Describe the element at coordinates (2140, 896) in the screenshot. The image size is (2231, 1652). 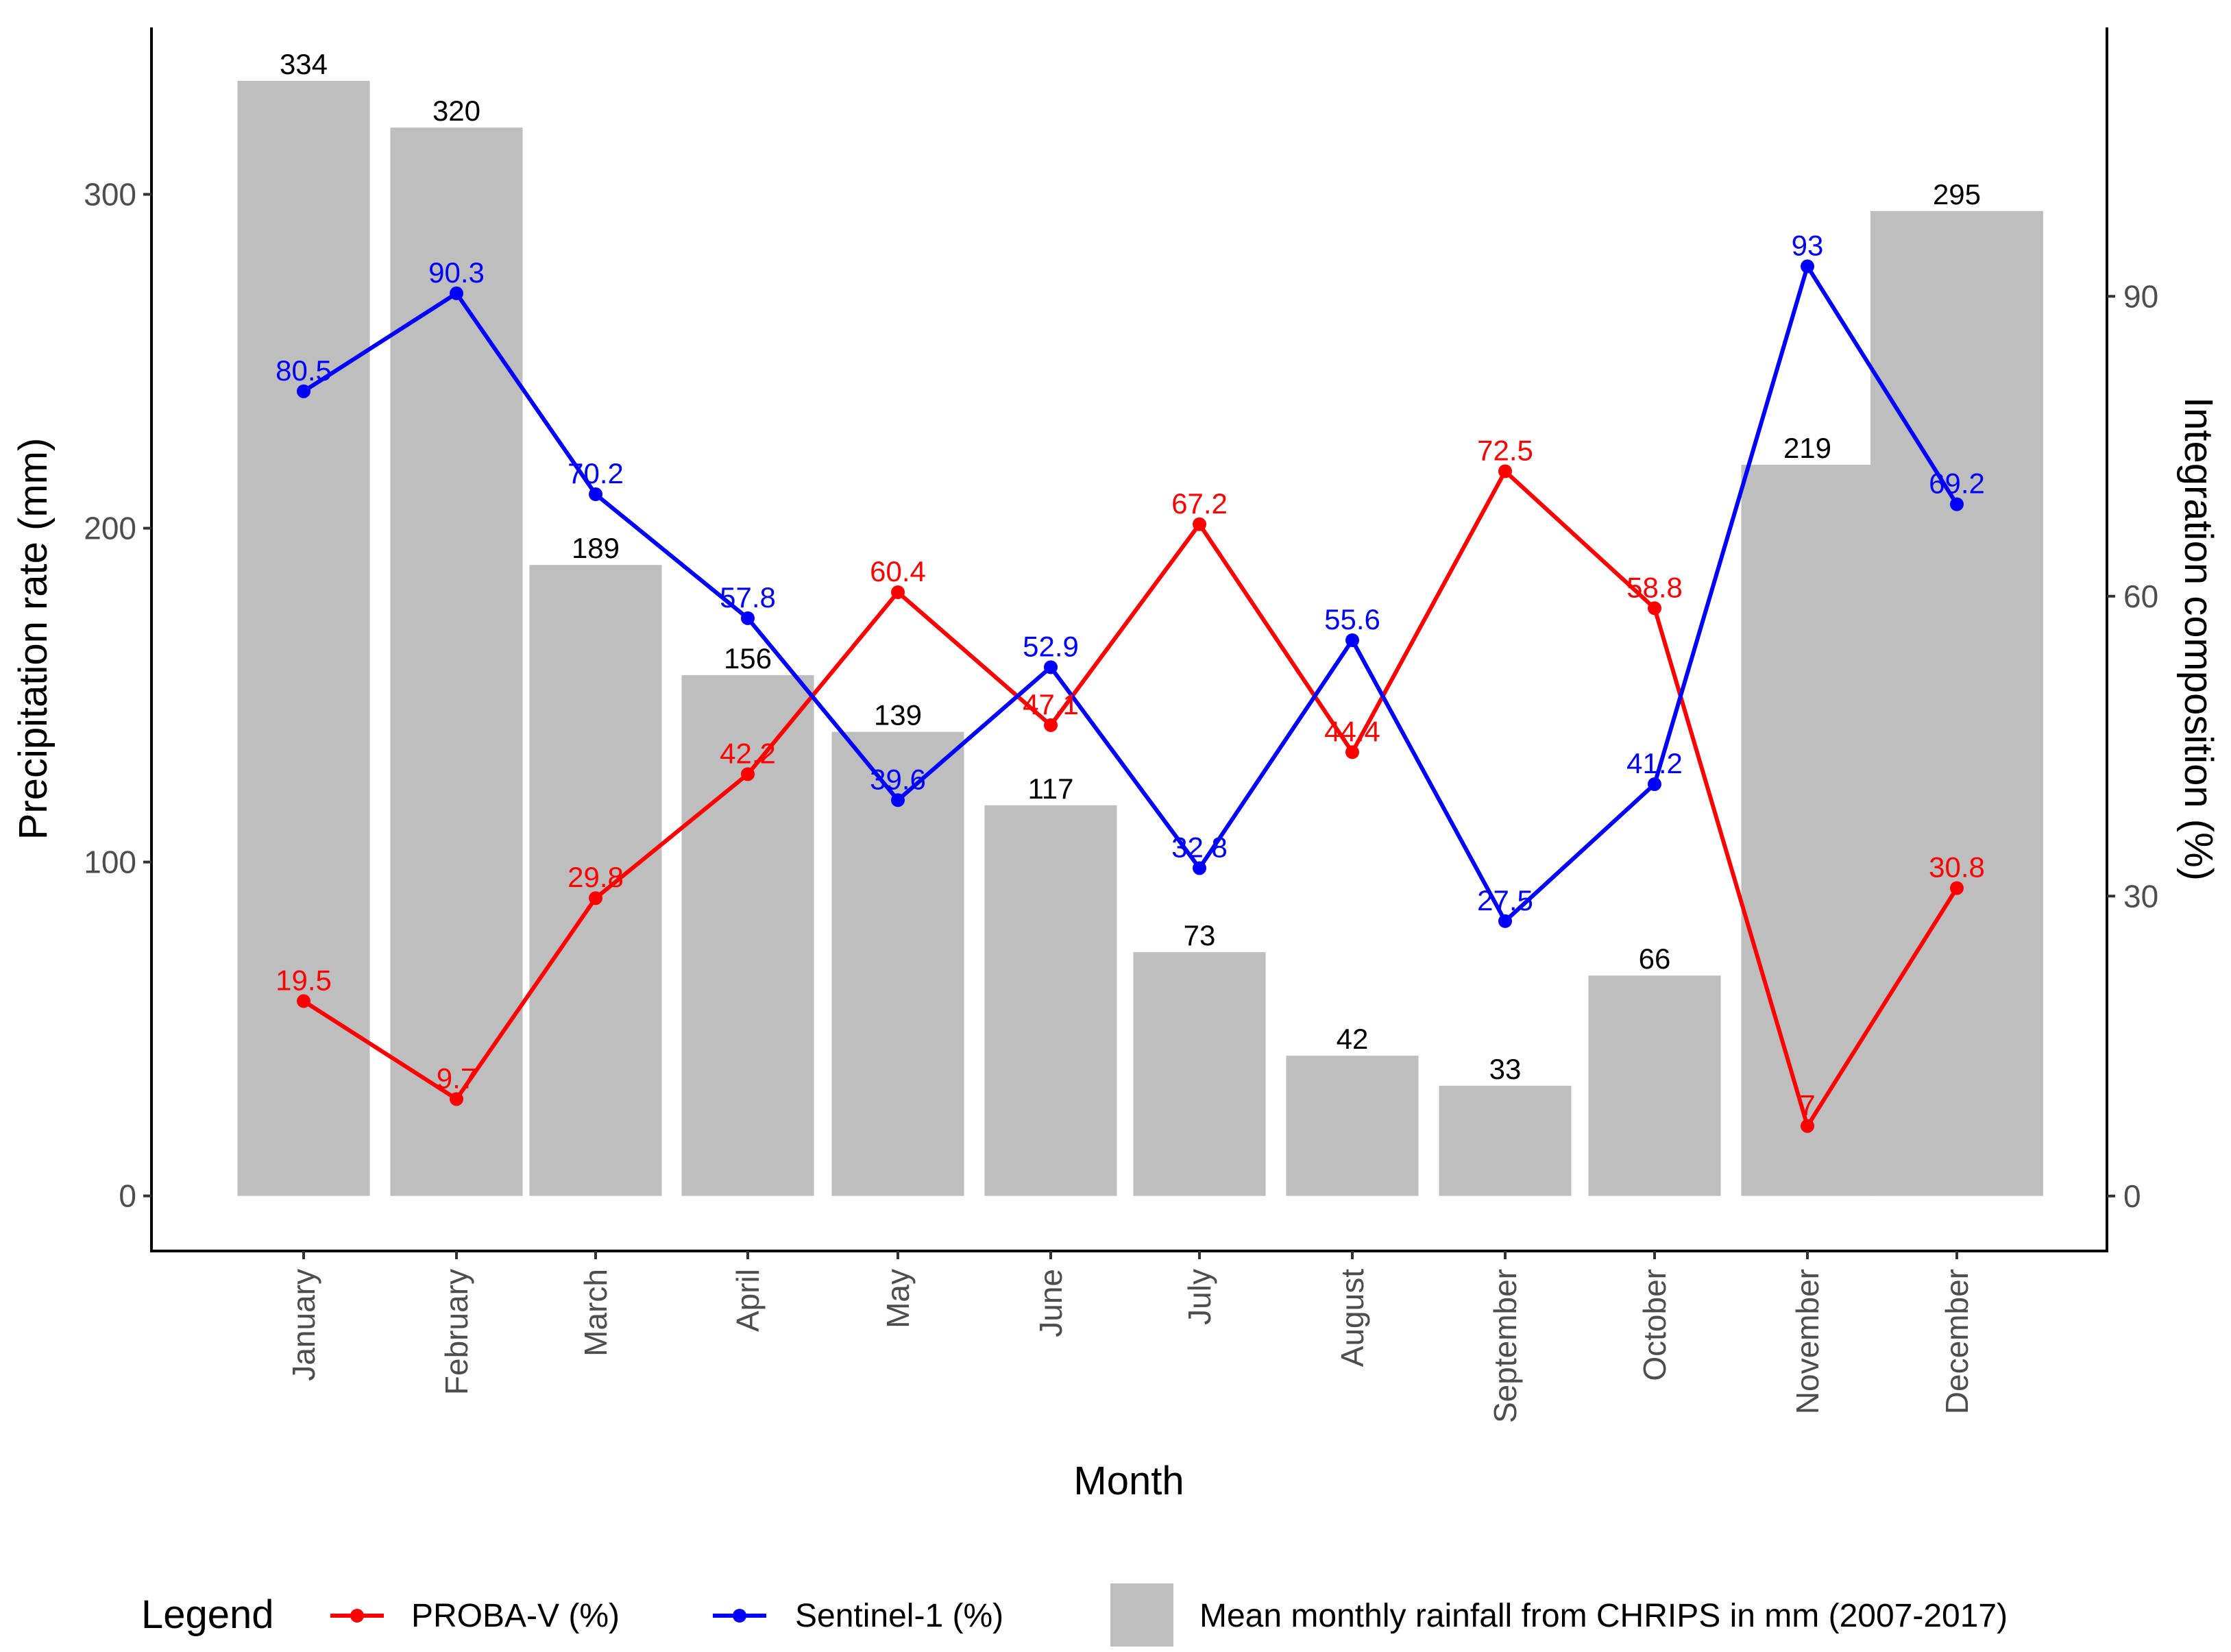
I see `y2-tick-label-30: 30` at that location.